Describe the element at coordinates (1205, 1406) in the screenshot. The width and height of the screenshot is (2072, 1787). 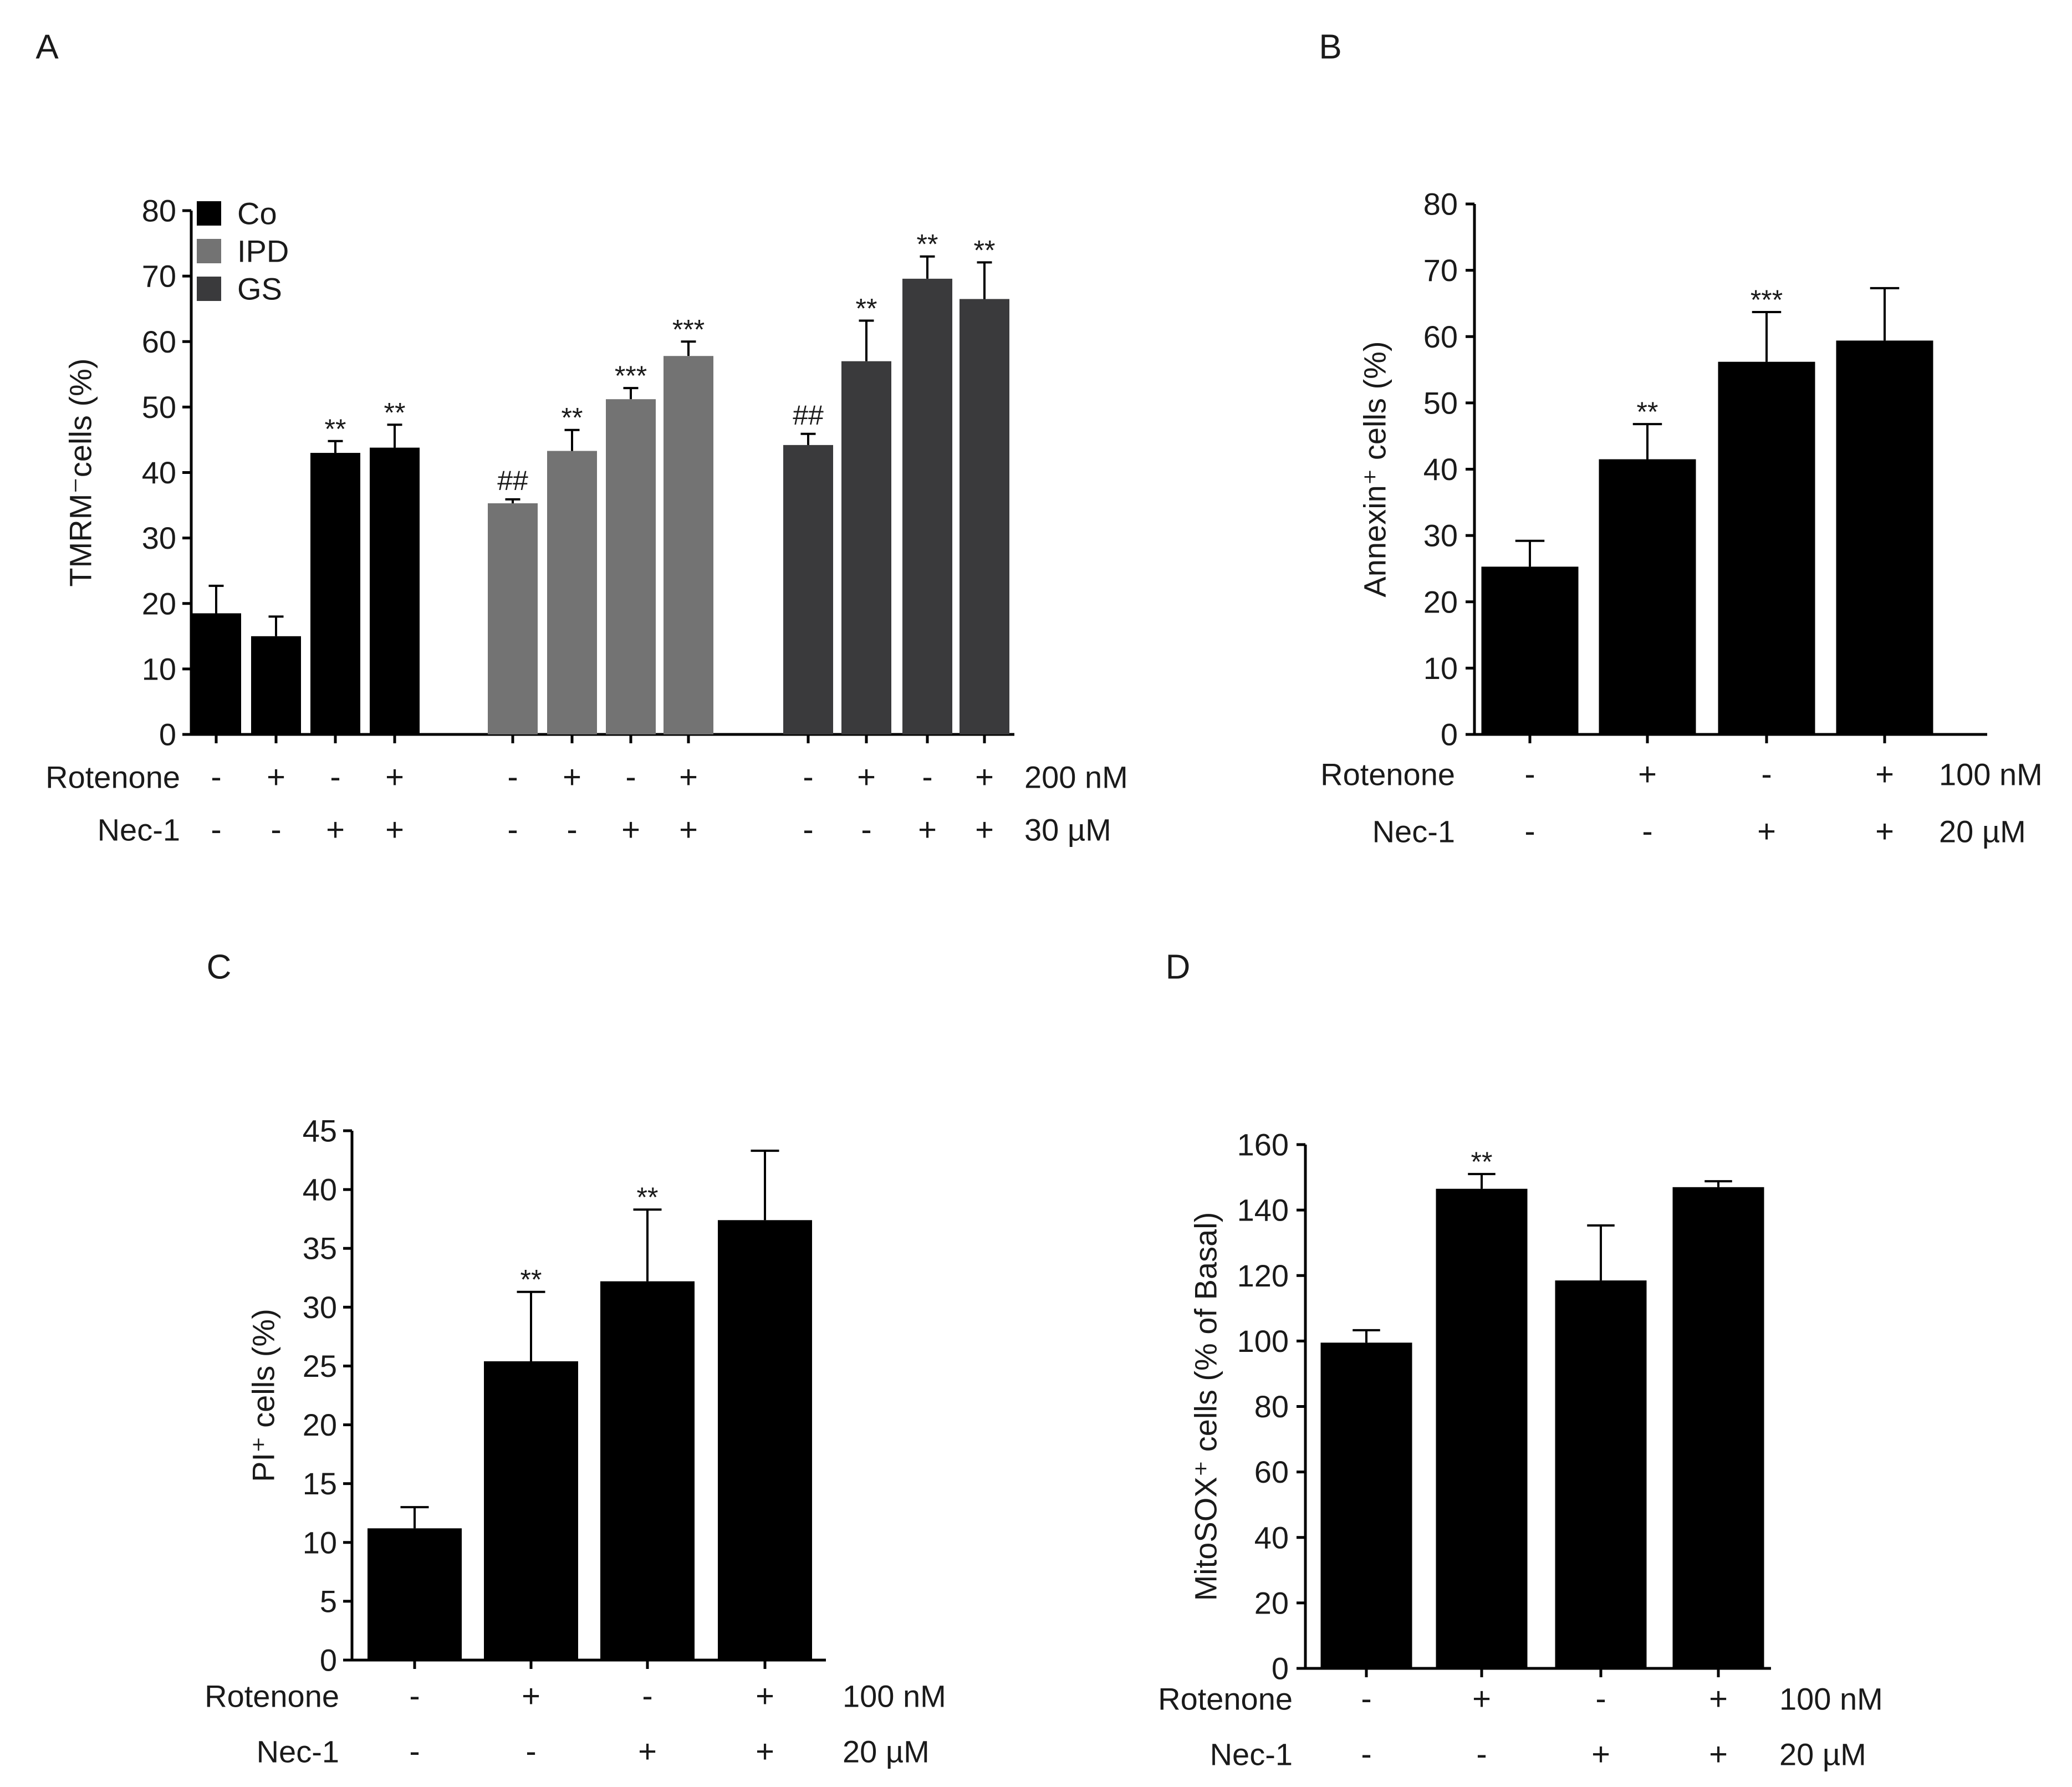
I see `y-axis-title: MitoSOX⁺ cells (% of Basal)` at that location.